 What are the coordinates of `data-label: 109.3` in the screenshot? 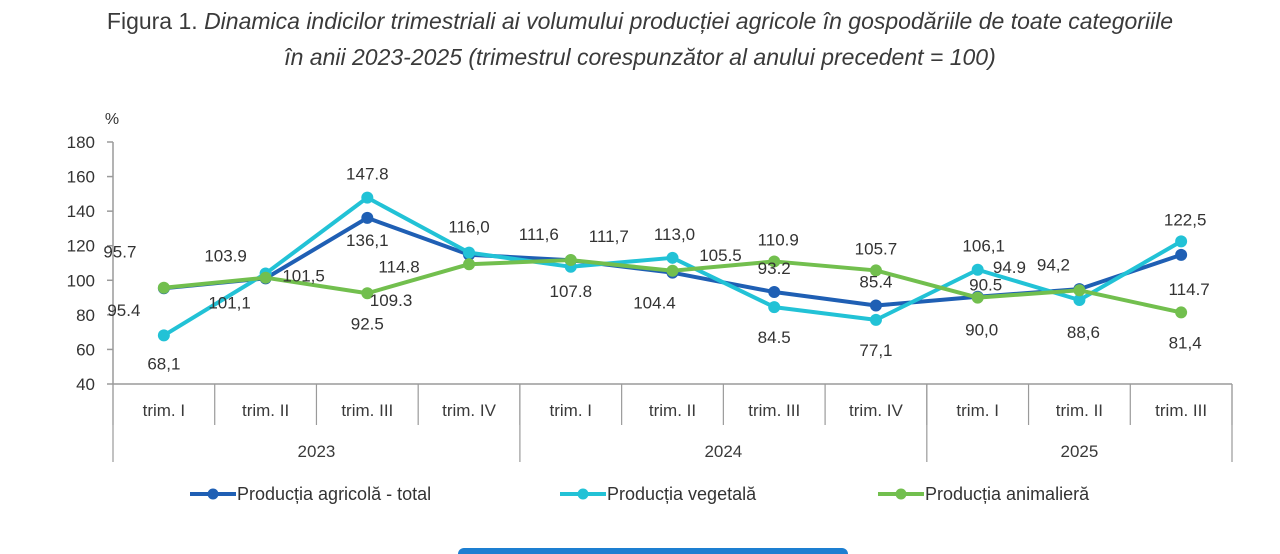 It's located at (391, 300).